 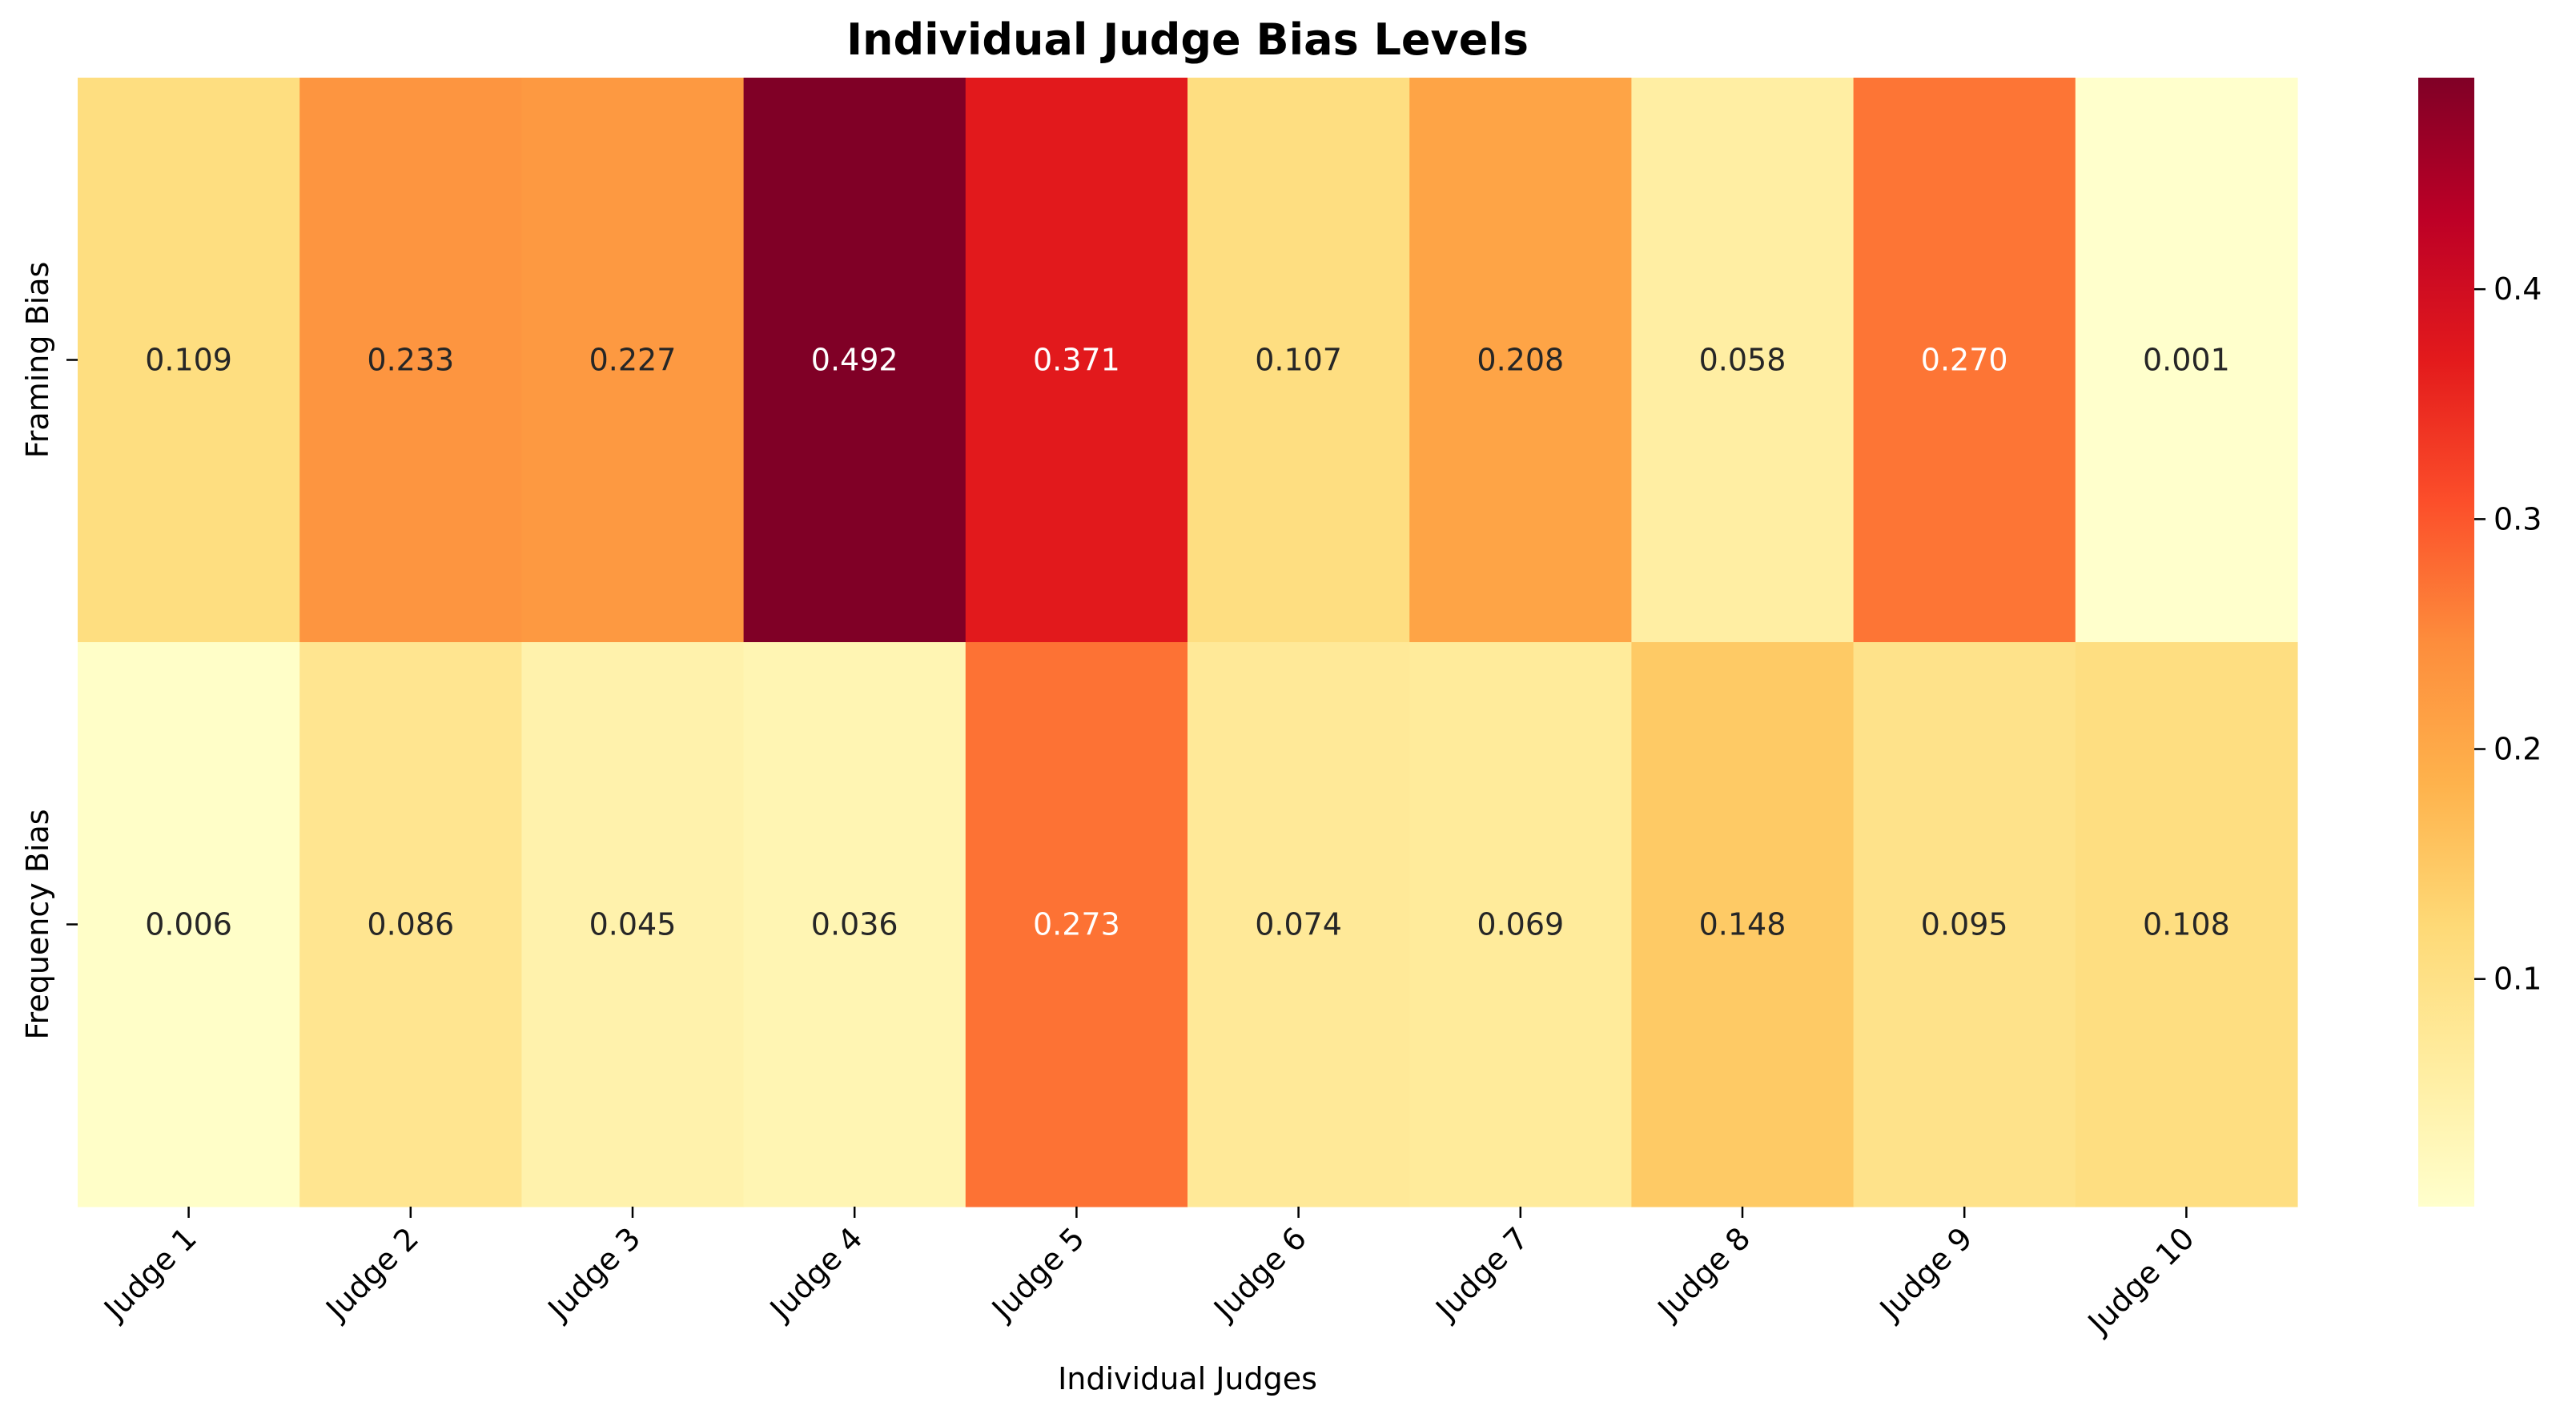 What do you see at coordinates (37, 360) in the screenshot?
I see `y-tick-label: Framing Bias` at bounding box center [37, 360].